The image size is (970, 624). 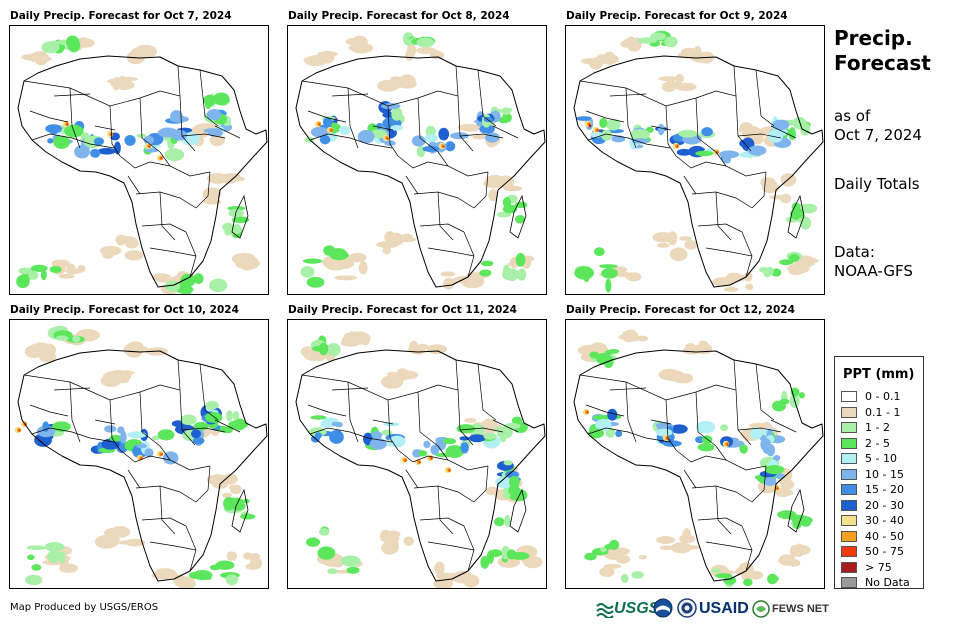 I want to click on madagascar-outline, so click(x=796, y=510).